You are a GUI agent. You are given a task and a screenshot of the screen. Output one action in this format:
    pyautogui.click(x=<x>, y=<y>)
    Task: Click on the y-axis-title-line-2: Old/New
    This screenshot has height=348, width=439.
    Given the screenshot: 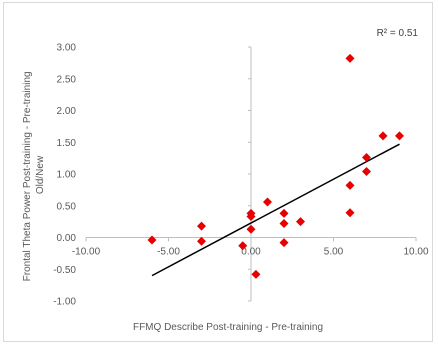 What is the action you would take?
    pyautogui.click(x=40, y=174)
    